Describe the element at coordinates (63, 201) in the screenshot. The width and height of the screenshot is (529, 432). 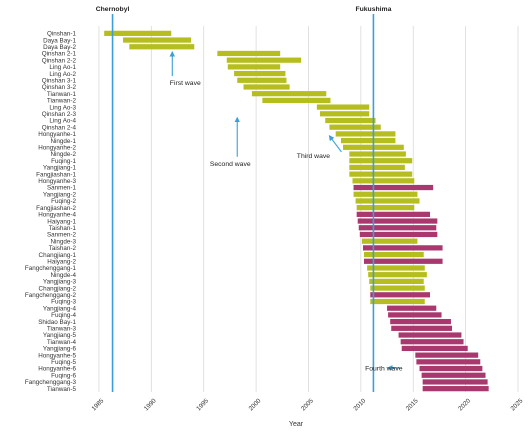
I see `reactor-label-fuqing-2: Fuqing-2` at that location.